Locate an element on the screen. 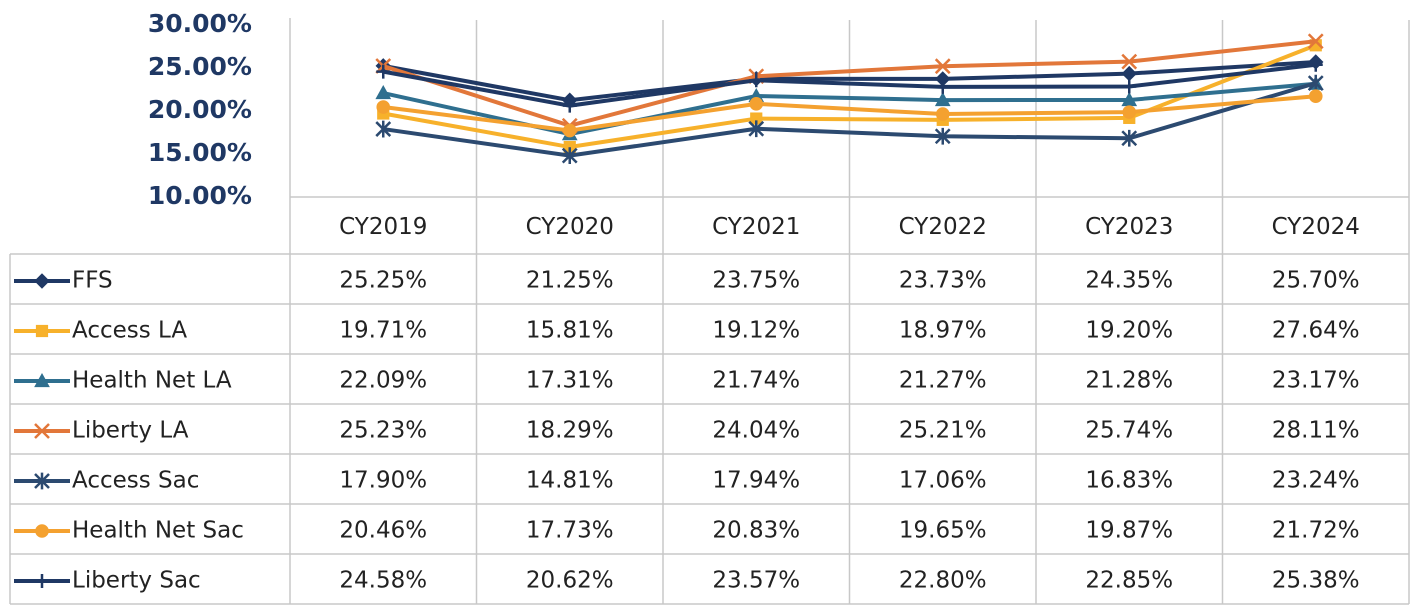  table-cell: 20.46% is located at coordinates (383, 531).